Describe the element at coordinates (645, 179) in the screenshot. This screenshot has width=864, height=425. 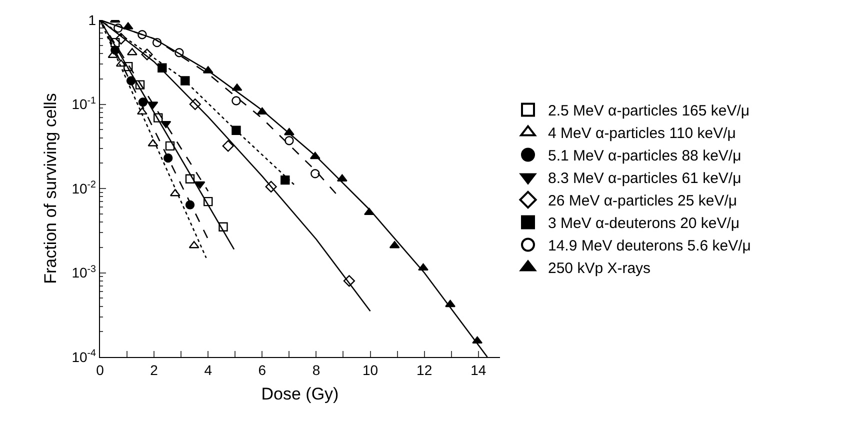
I see `legend-label: 8.3 MeV α-particles 61 keV/μ` at that location.